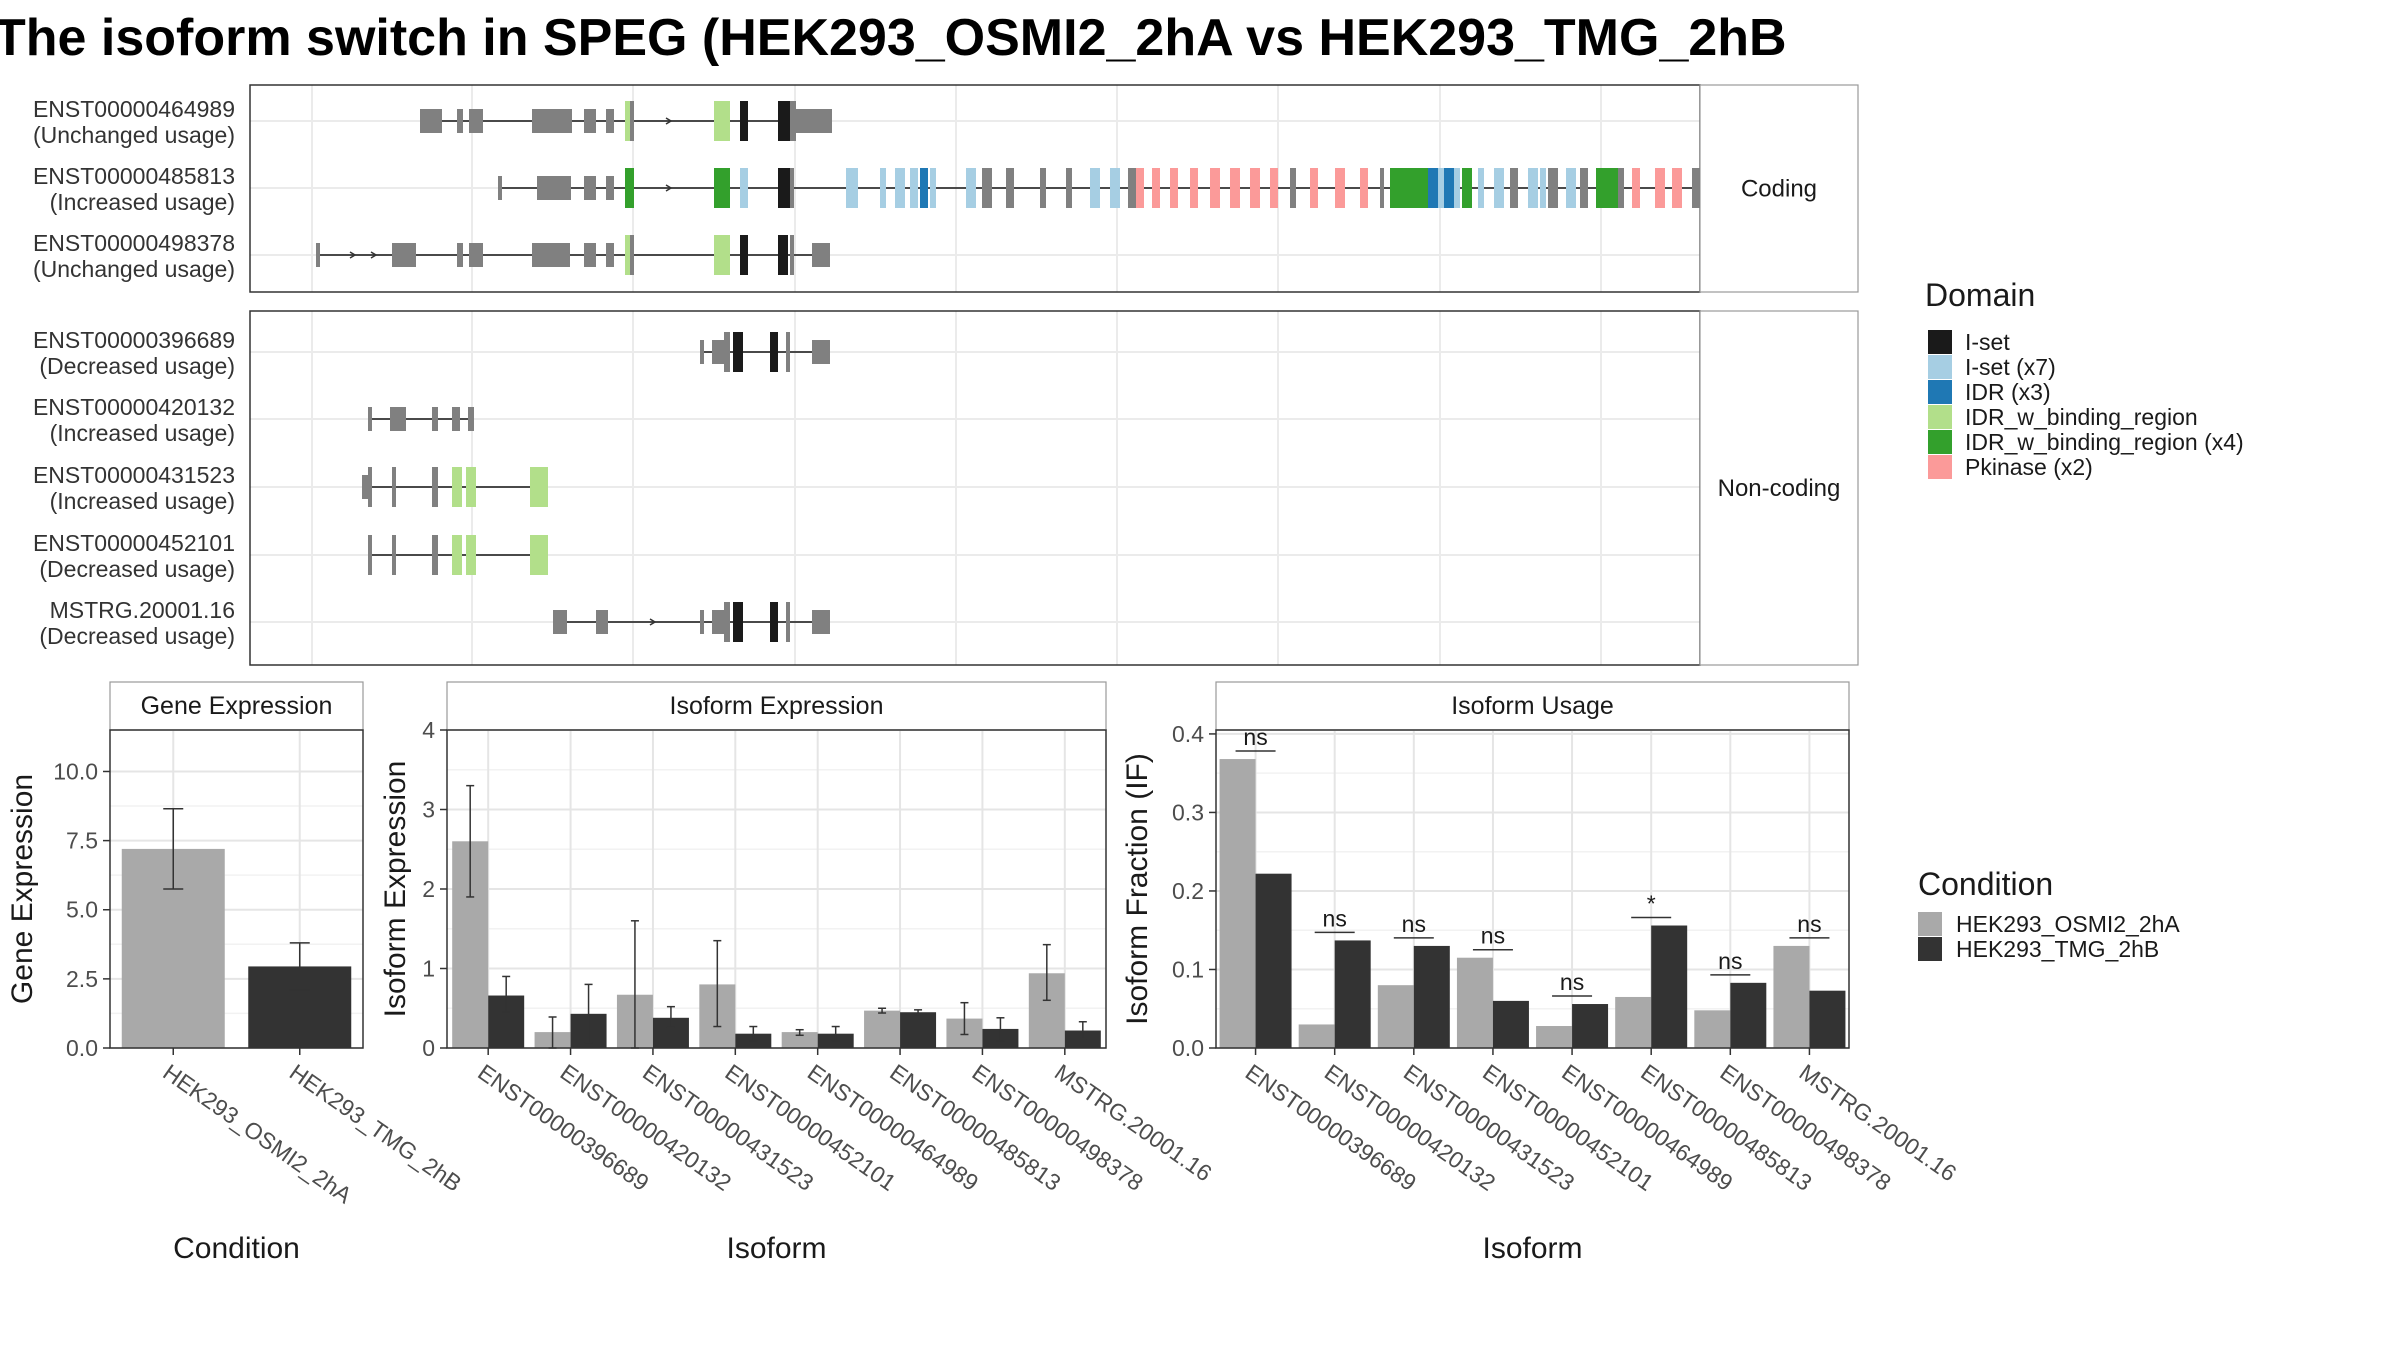  What do you see at coordinates (428, 730) in the screenshot?
I see `y-tick-label: 4` at bounding box center [428, 730].